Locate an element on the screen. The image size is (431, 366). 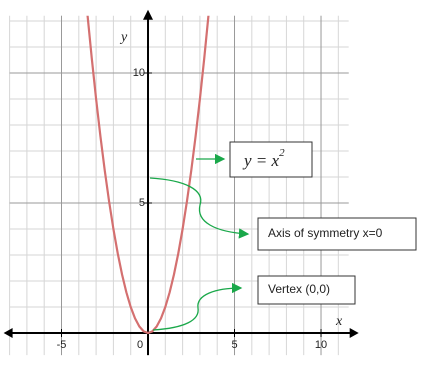
y-axis-label: y is located at coordinates (123, 37).